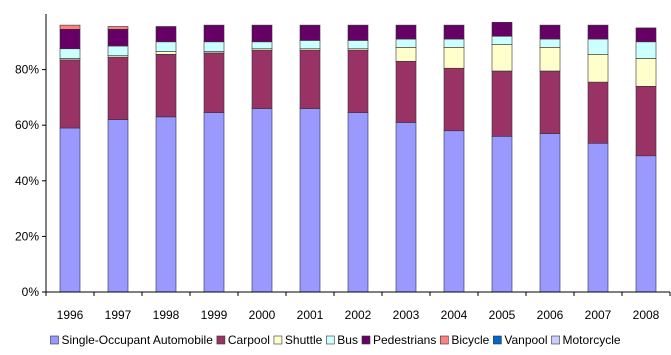 The height and width of the screenshot is (355, 671). I want to click on bar-segment-2000-s3, so click(262, 45).